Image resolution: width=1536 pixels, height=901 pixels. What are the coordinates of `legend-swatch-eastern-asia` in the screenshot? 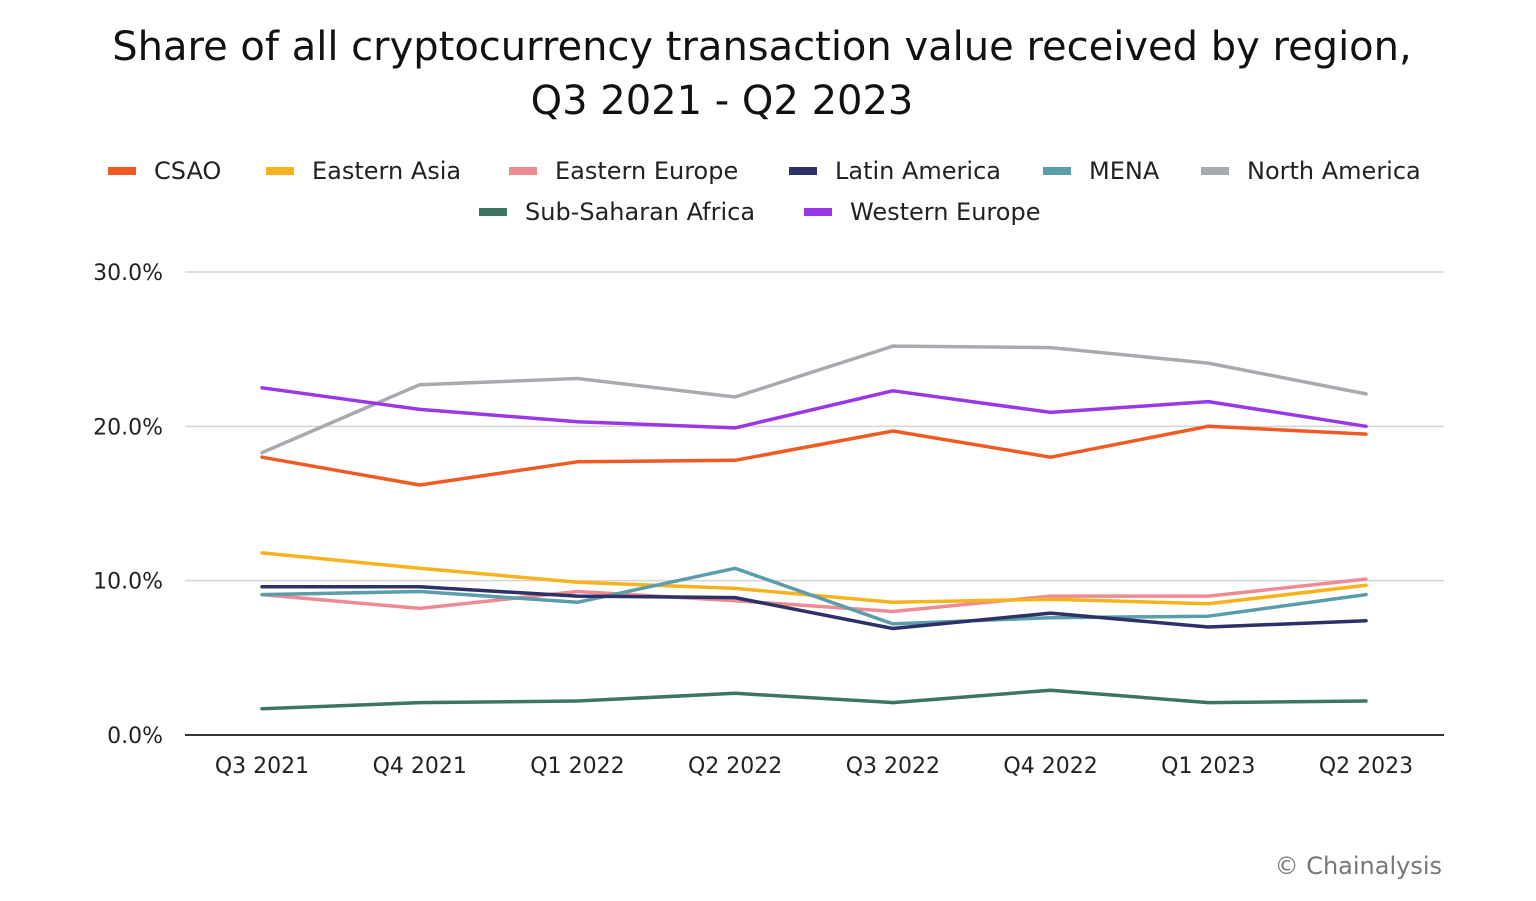 It's located at (280, 171).